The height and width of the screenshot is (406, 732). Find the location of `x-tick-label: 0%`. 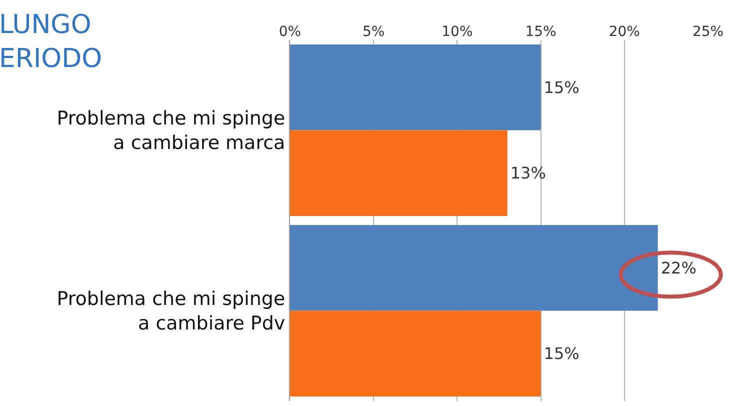

x-tick-label: 0% is located at coordinates (290, 32).